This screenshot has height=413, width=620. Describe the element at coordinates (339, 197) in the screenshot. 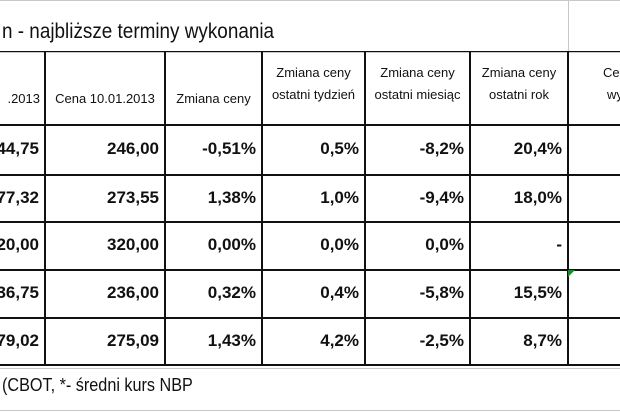

I see `table-cell: 1,0%` at that location.